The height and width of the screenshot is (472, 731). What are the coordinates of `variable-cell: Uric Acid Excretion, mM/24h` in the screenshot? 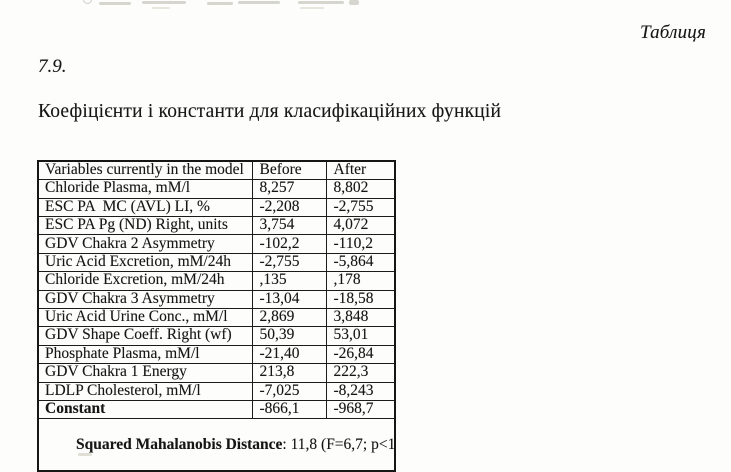 It's located at (145, 262).